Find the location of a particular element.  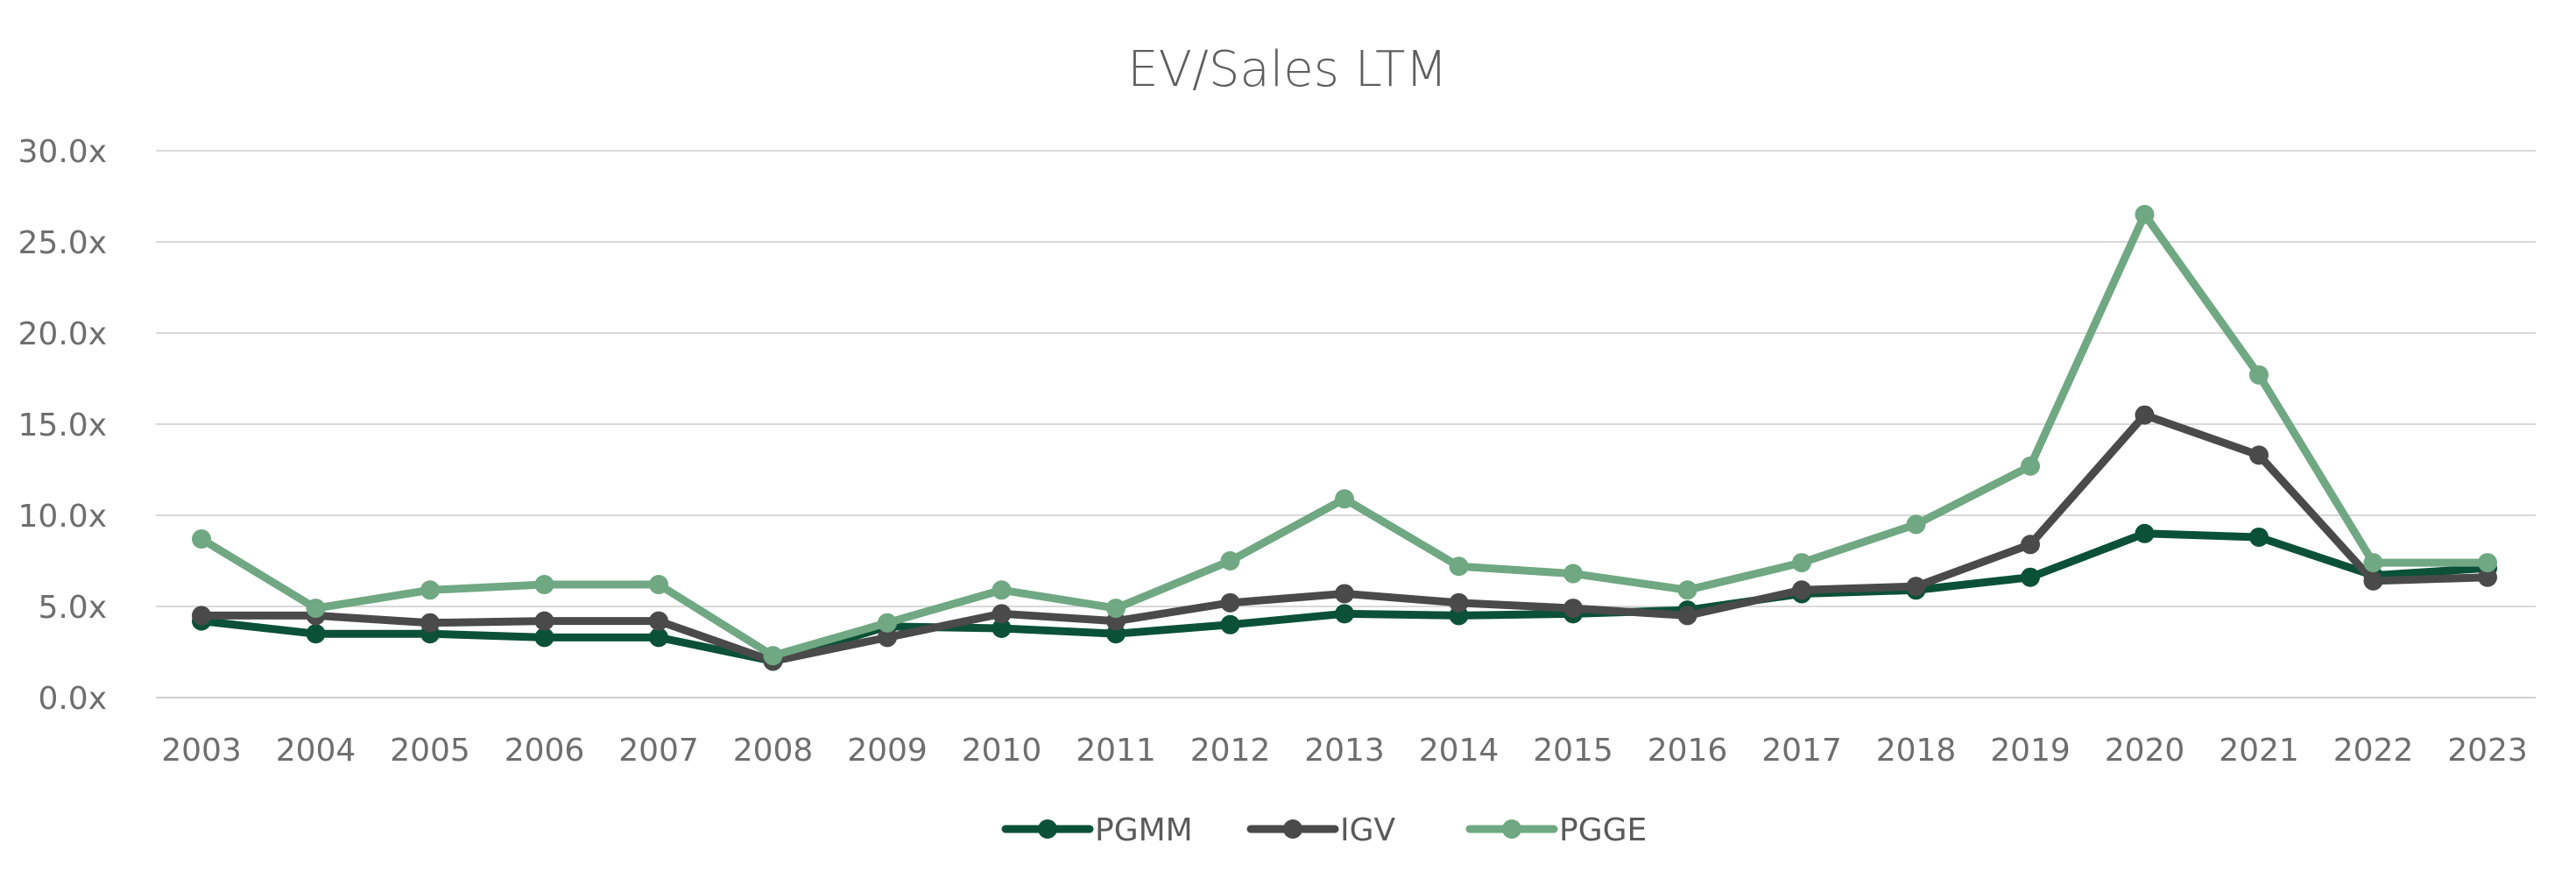

y-tick-label: 0.0x is located at coordinates (72, 699).